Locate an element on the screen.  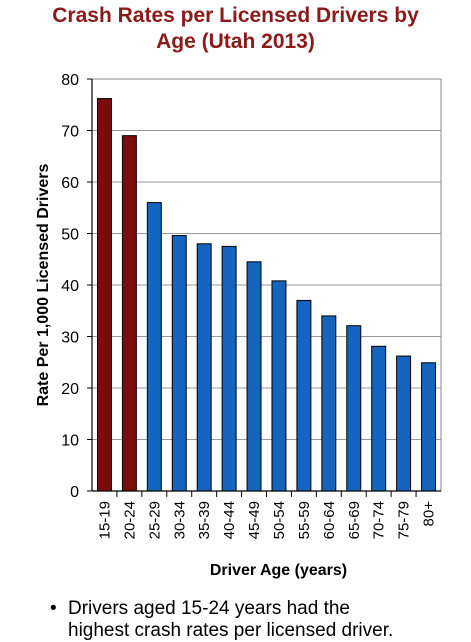
bullet-line-2: highest crash rates per licensed driver. is located at coordinates (221, 631).